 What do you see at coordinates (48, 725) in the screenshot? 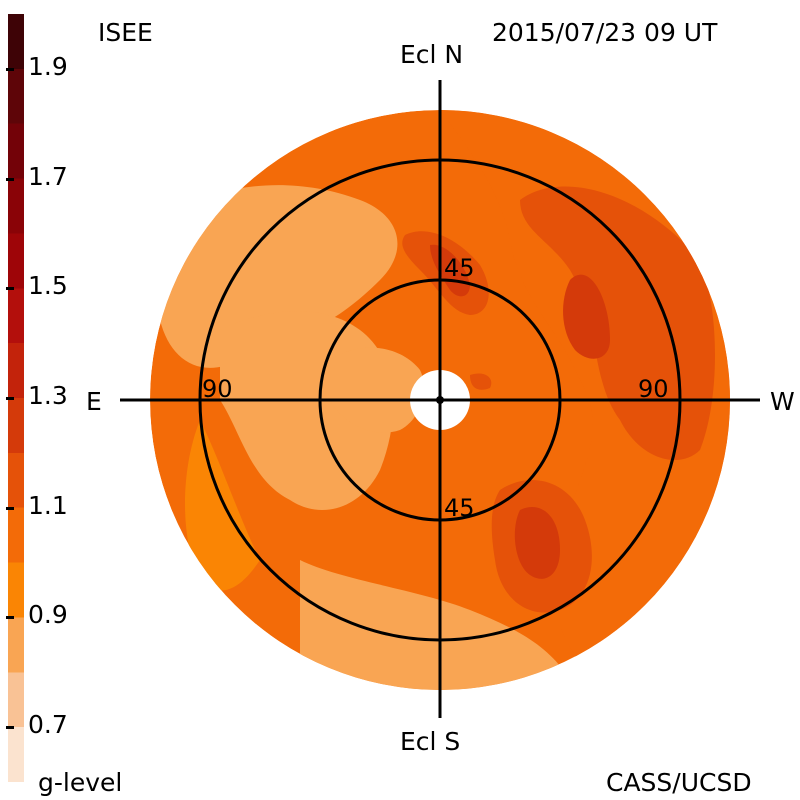
I see `colorbar-tick-label: 0.7` at bounding box center [48, 725].